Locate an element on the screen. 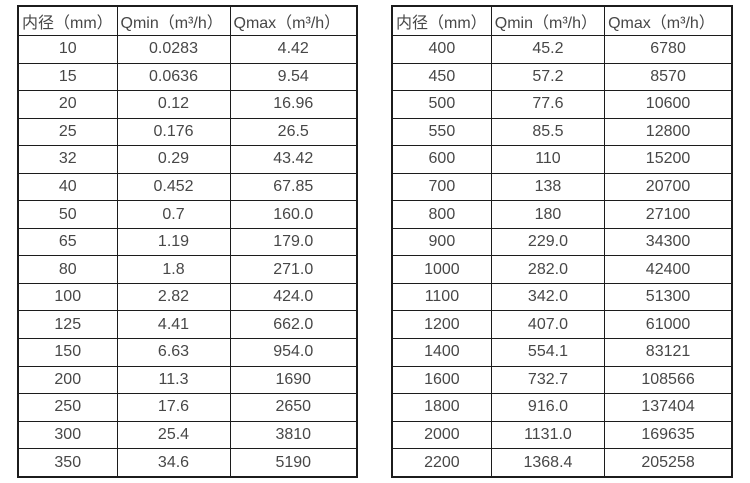  table-cell: 0.176 is located at coordinates (173, 132).